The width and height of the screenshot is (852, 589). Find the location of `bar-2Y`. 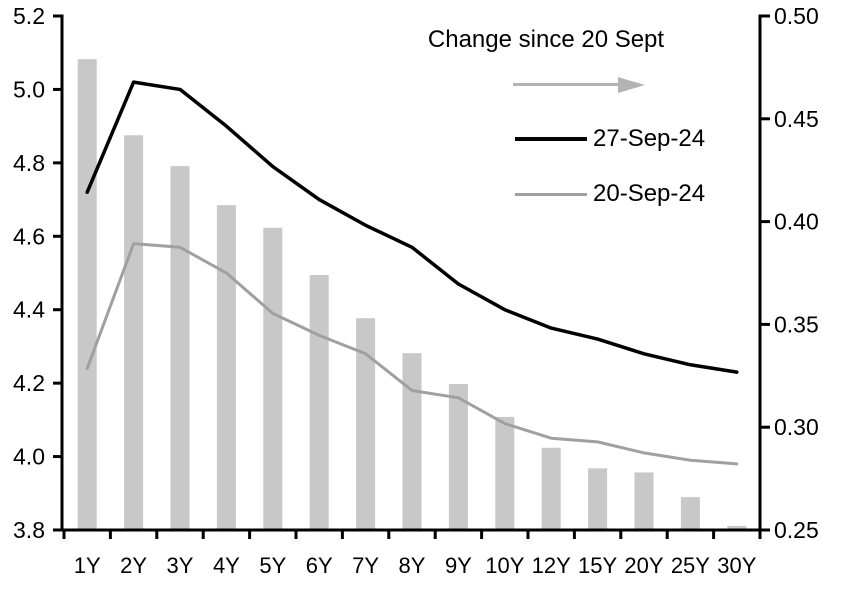

bar-2Y is located at coordinates (134, 333).